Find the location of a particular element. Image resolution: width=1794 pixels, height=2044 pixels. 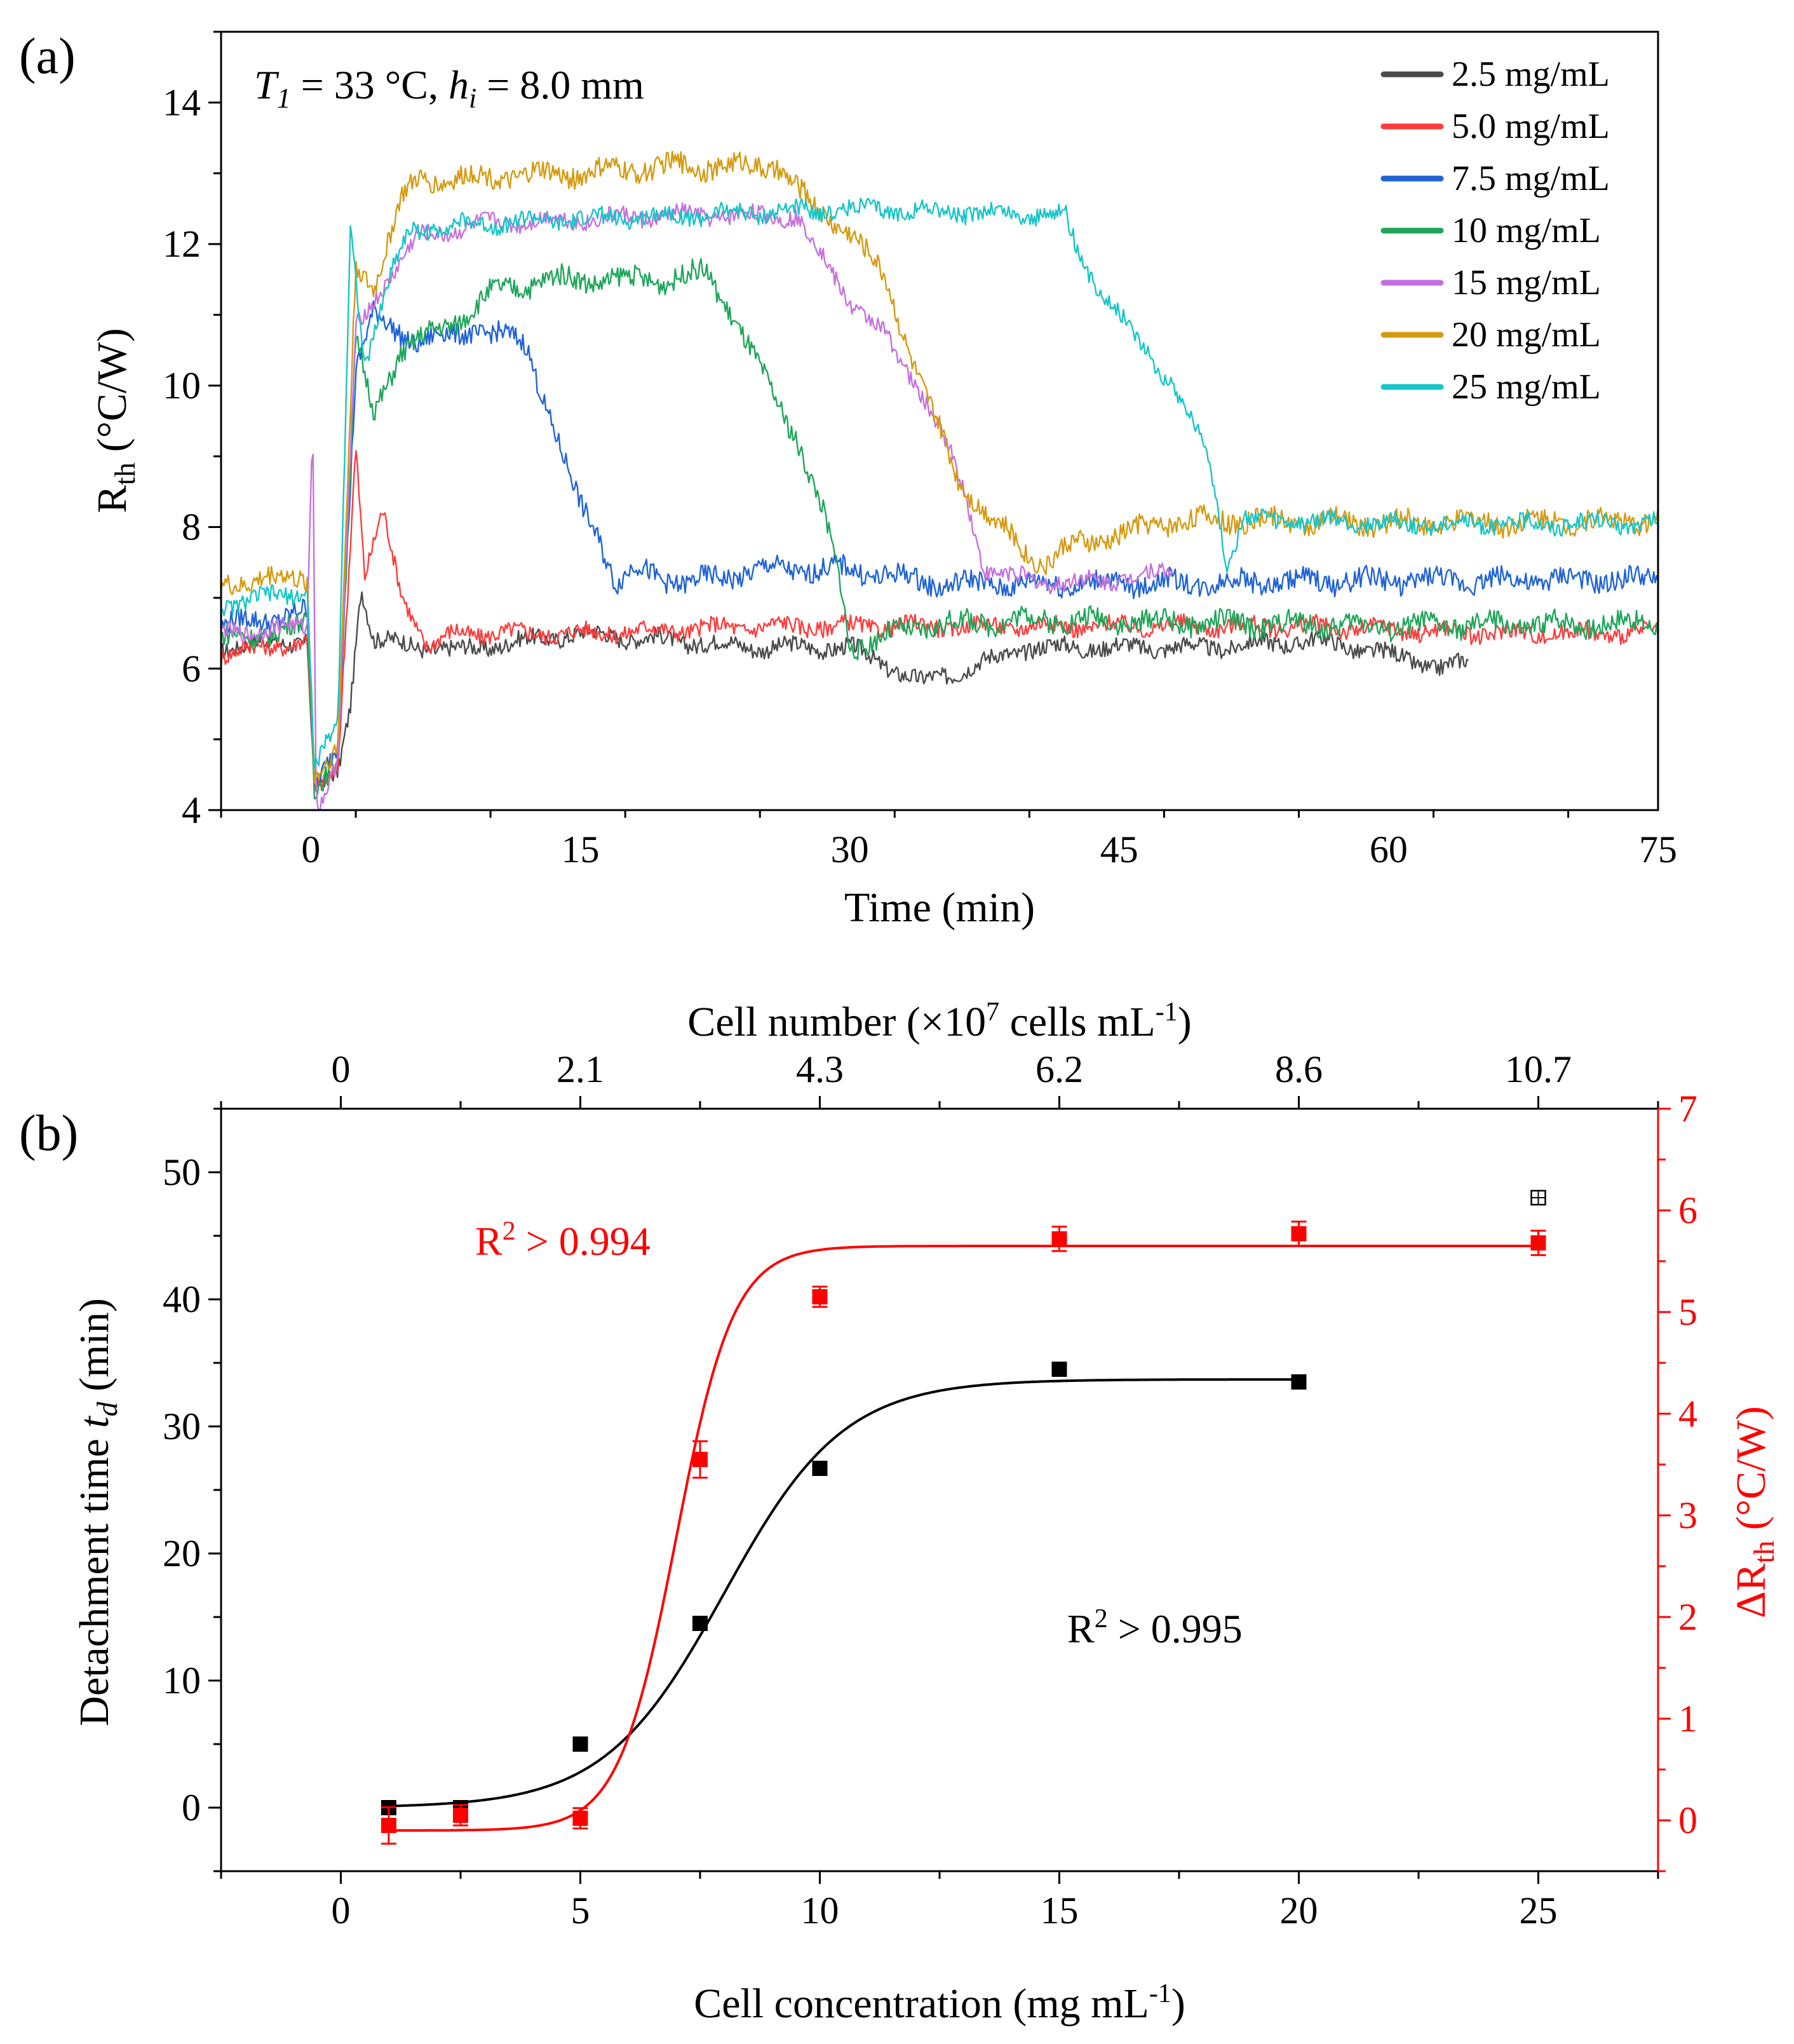

y-tick-label: 4 is located at coordinates (191, 810).